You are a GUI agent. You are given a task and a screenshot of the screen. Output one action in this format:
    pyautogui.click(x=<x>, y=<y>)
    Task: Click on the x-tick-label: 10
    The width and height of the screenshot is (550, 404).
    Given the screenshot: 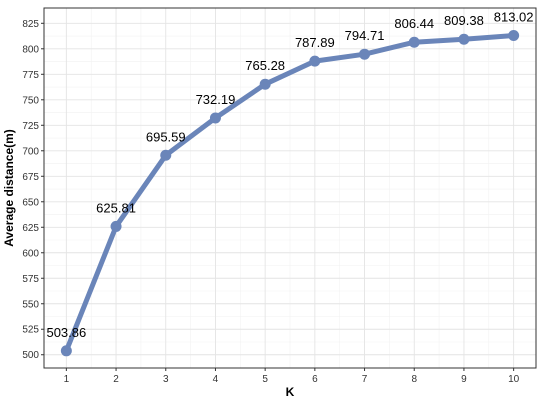 What is the action you would take?
    pyautogui.click(x=514, y=379)
    